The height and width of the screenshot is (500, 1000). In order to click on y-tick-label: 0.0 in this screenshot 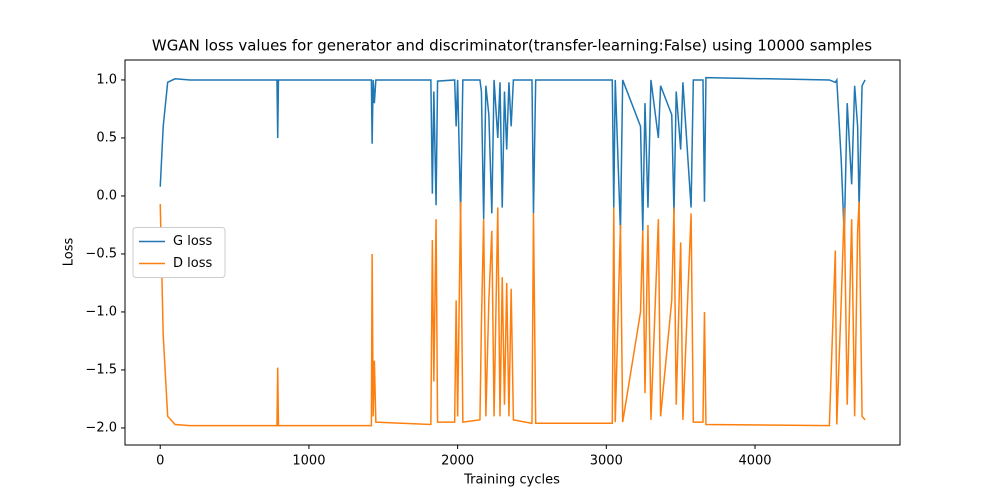, I will do `click(106, 195)`.